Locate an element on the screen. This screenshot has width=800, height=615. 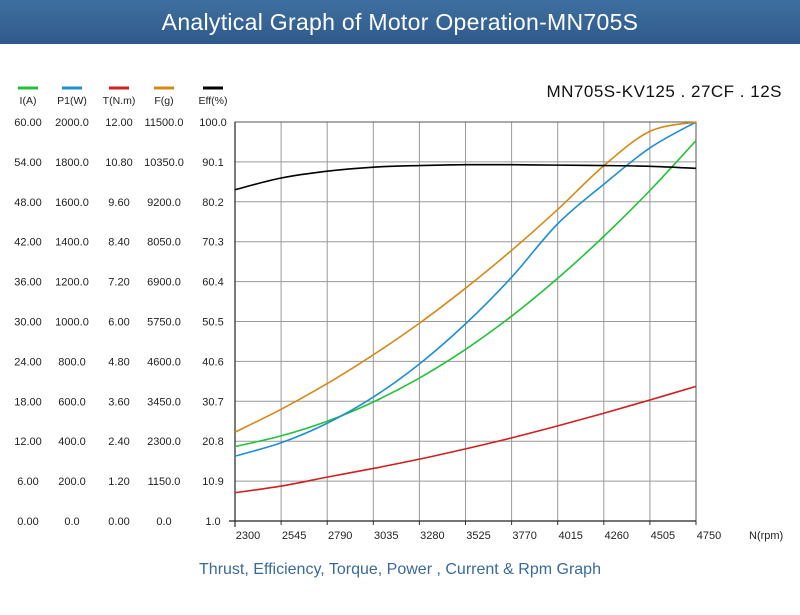
y-tick-label-F: 9200.0 is located at coordinates (164, 203).